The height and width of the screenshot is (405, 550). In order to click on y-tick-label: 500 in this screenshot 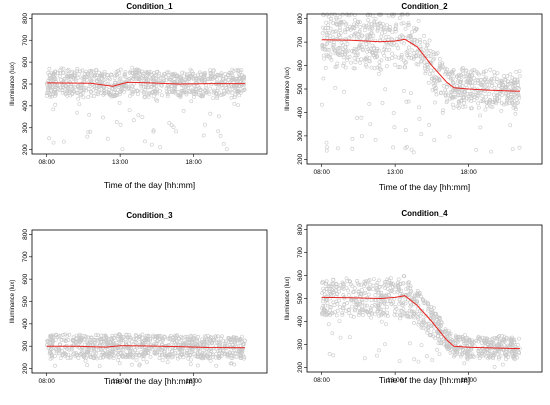, I will do `click(300, 88)`.